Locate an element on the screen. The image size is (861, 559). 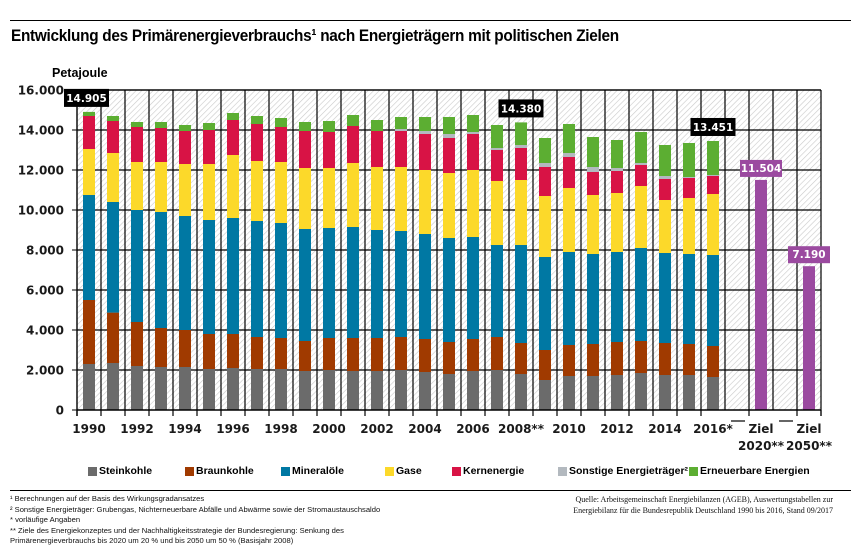
legend-label: Sonstige Energieträger² is located at coordinates (629, 471).